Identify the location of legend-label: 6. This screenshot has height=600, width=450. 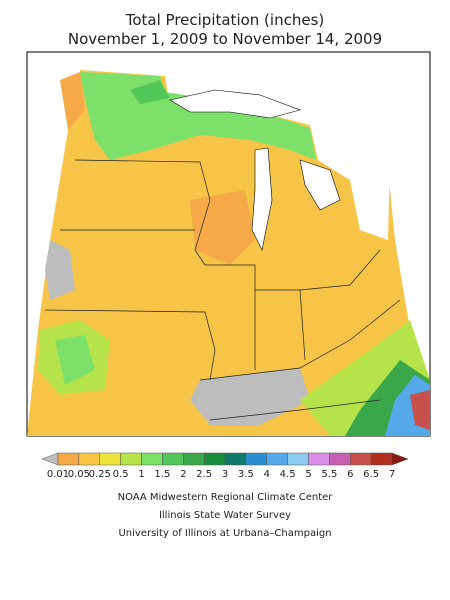
(350, 474).